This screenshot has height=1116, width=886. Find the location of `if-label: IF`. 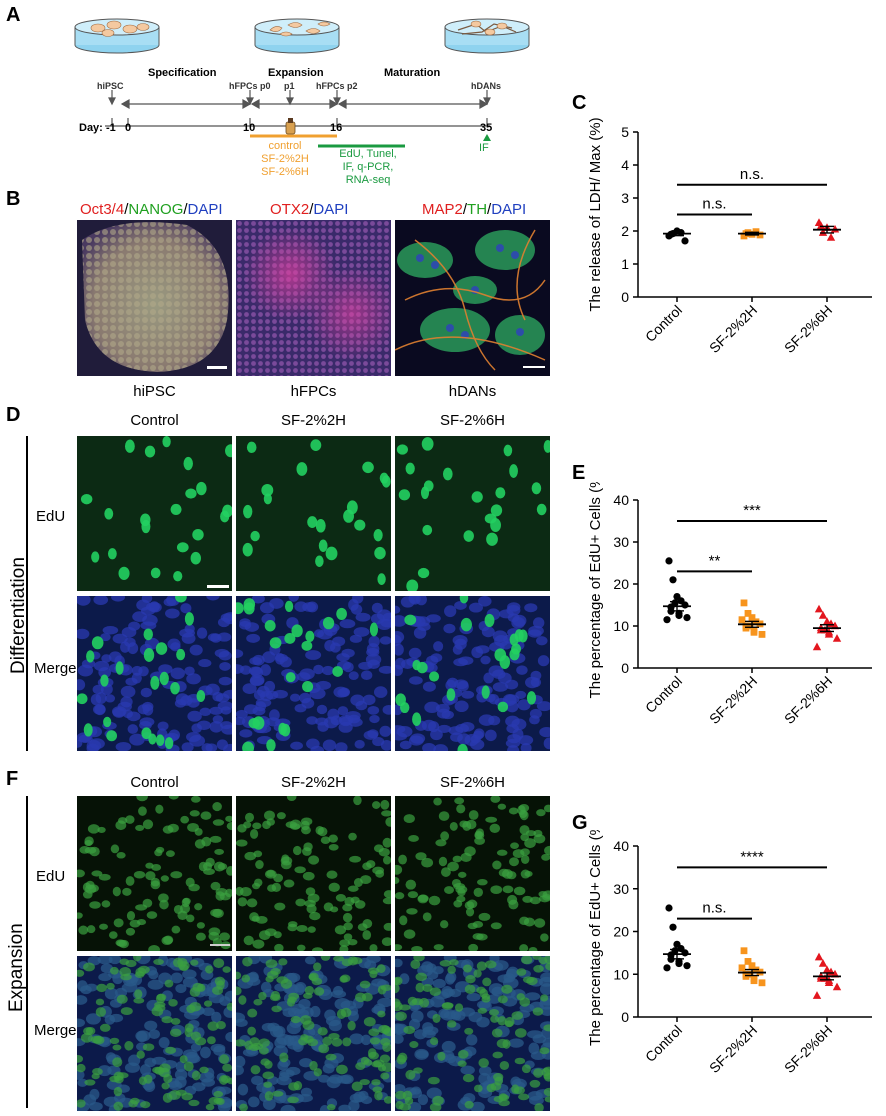

if-label: IF is located at coordinates (484, 148).